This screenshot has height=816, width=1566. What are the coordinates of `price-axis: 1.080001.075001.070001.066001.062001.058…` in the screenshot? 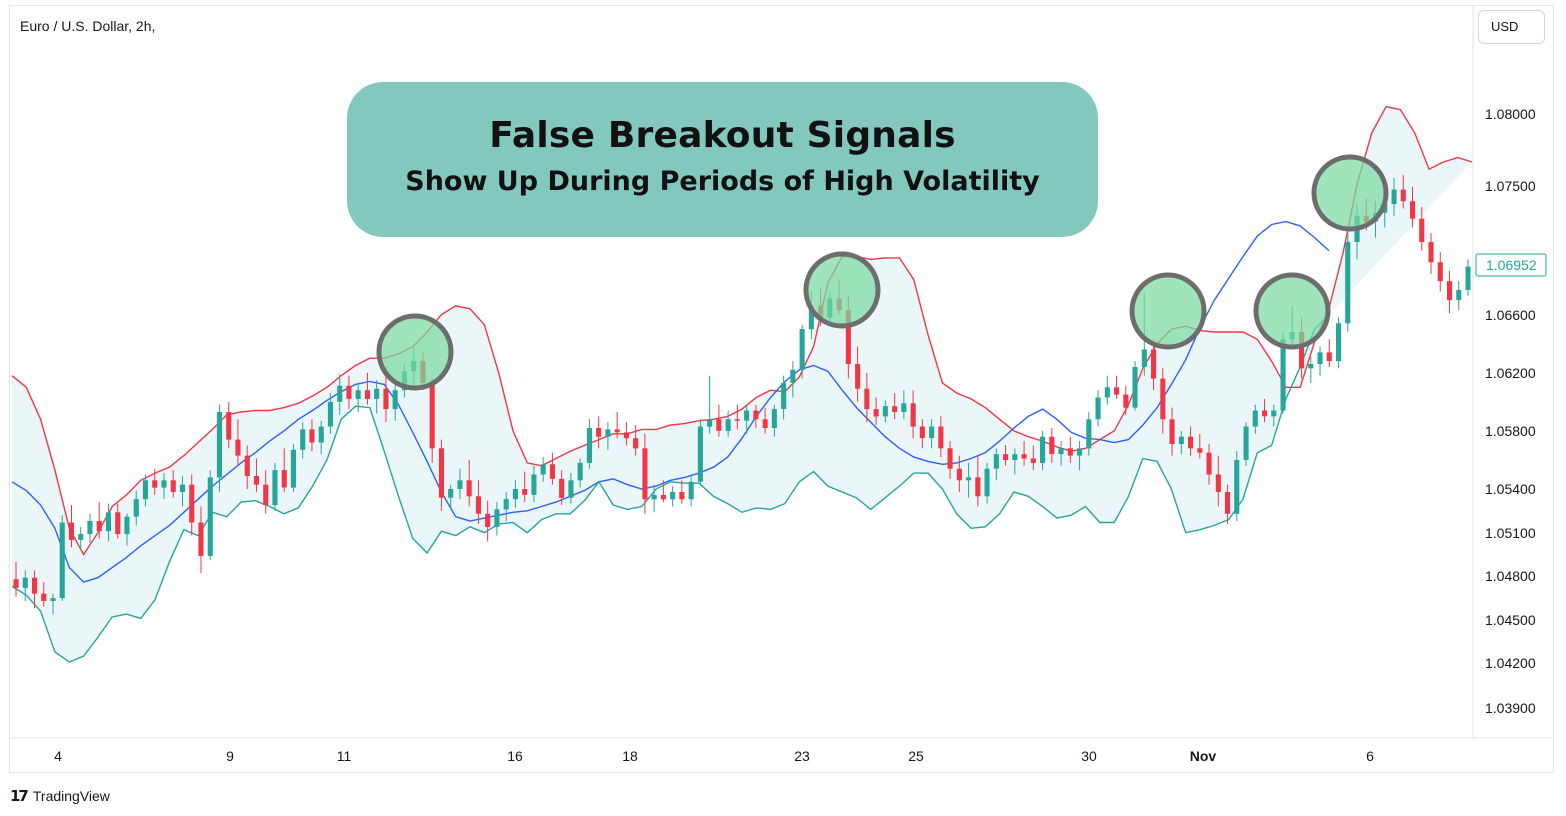 It's located at (1511, 411).